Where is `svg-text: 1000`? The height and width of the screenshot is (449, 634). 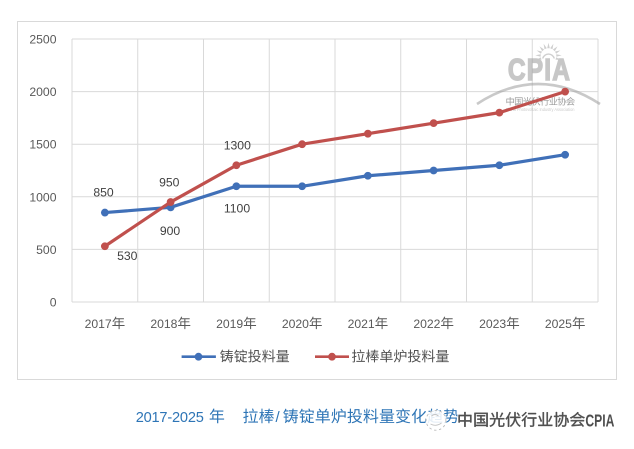 svg-text: 1000 is located at coordinates (42, 197).